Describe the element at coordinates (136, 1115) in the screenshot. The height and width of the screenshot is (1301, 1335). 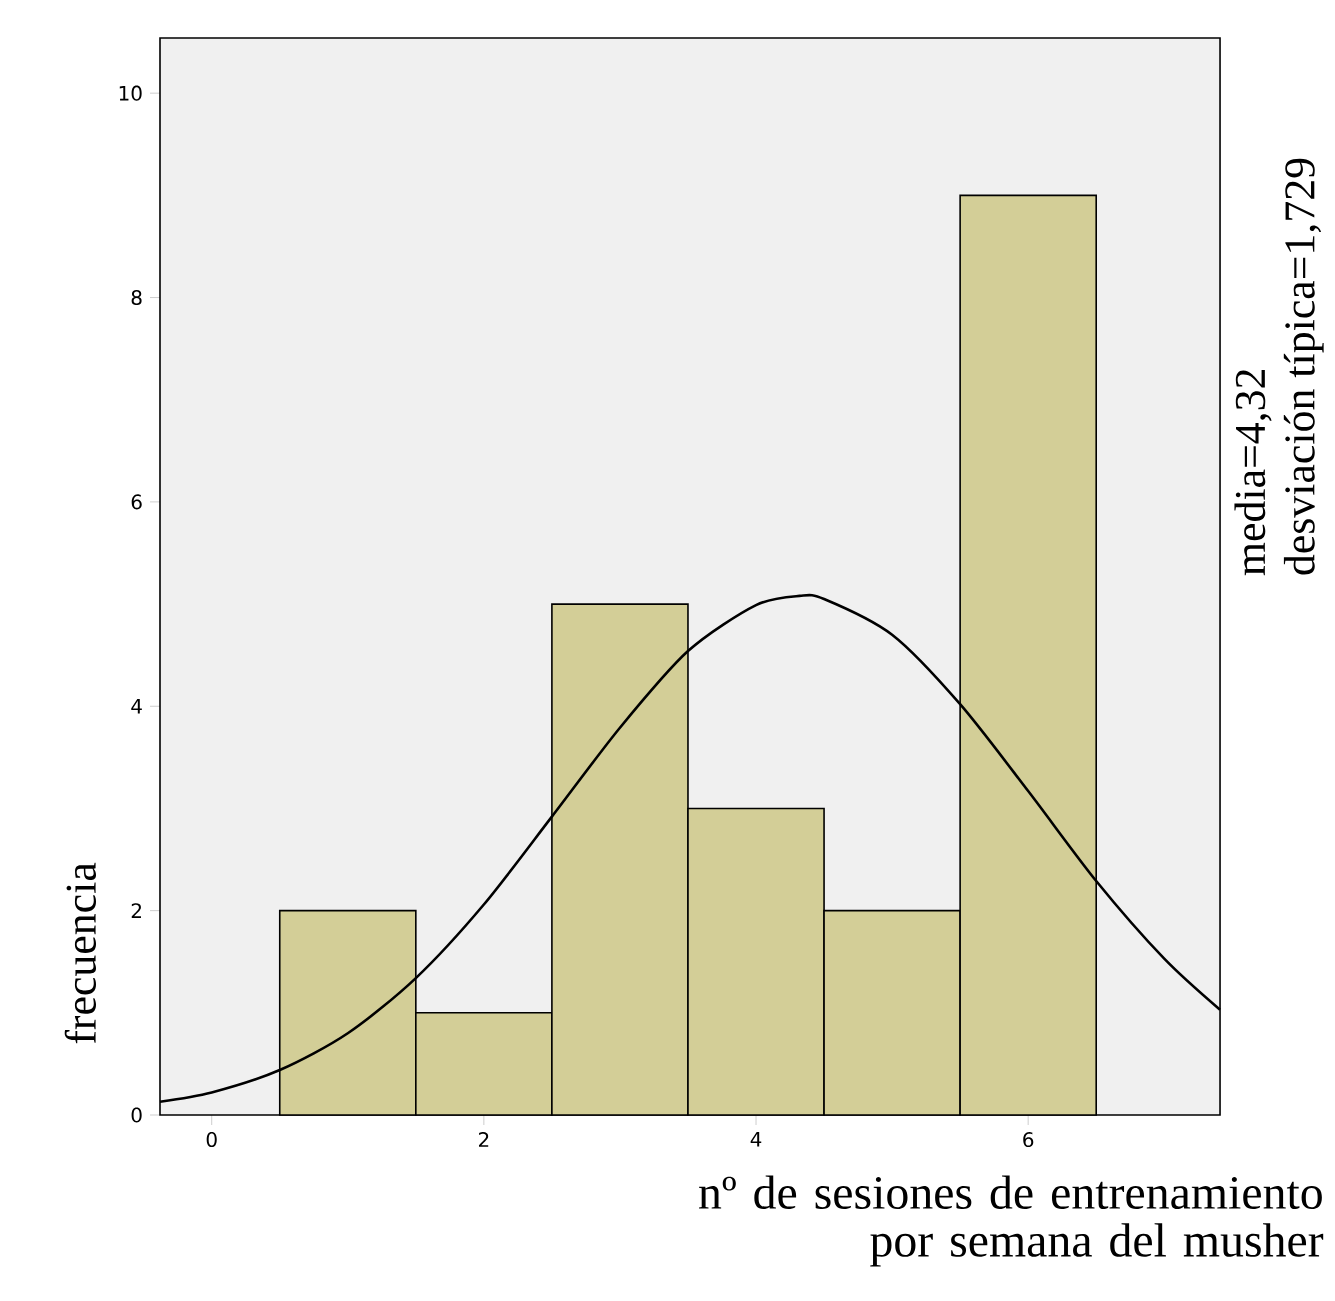
I see `y-tick-label: 0` at that location.